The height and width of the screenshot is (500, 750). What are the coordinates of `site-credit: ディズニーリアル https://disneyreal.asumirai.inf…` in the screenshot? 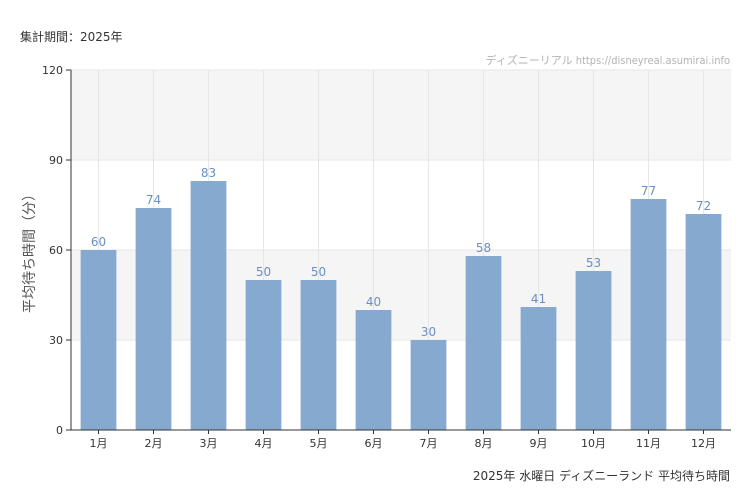 It's located at (607, 60).